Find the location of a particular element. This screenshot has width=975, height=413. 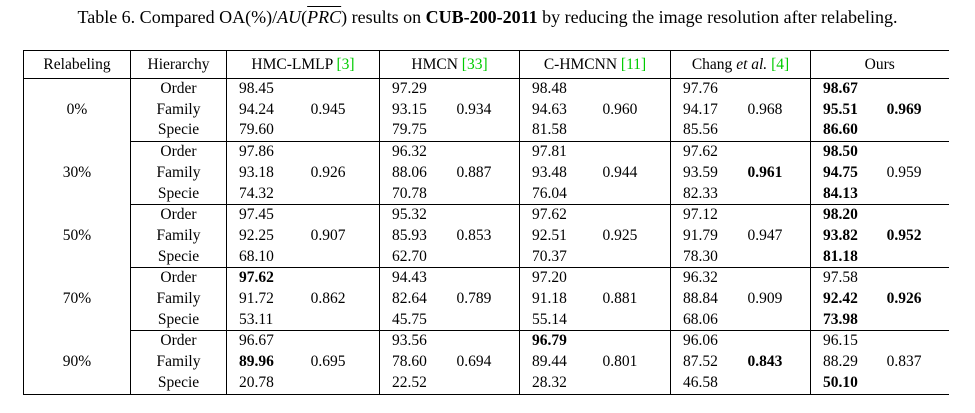

result-cell: 74.32 is located at coordinates (303, 194).